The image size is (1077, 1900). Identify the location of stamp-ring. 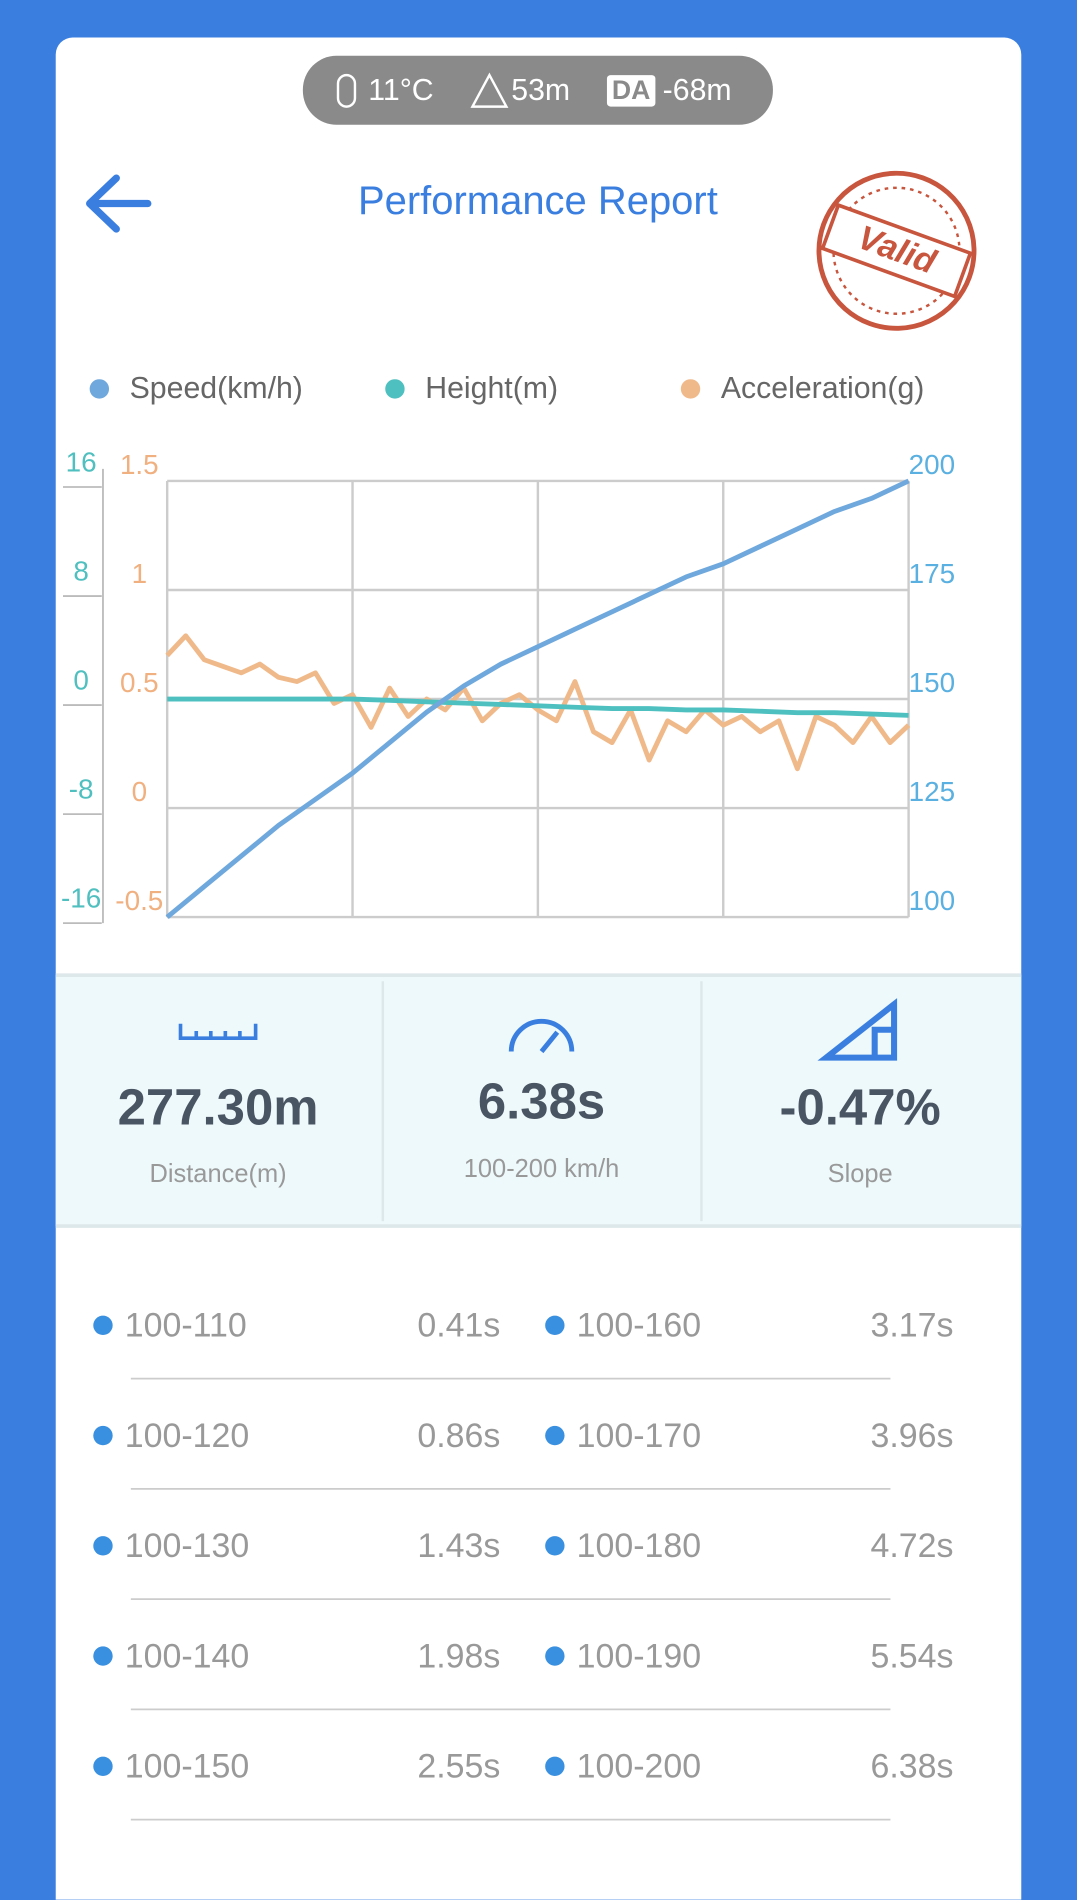
(896, 250).